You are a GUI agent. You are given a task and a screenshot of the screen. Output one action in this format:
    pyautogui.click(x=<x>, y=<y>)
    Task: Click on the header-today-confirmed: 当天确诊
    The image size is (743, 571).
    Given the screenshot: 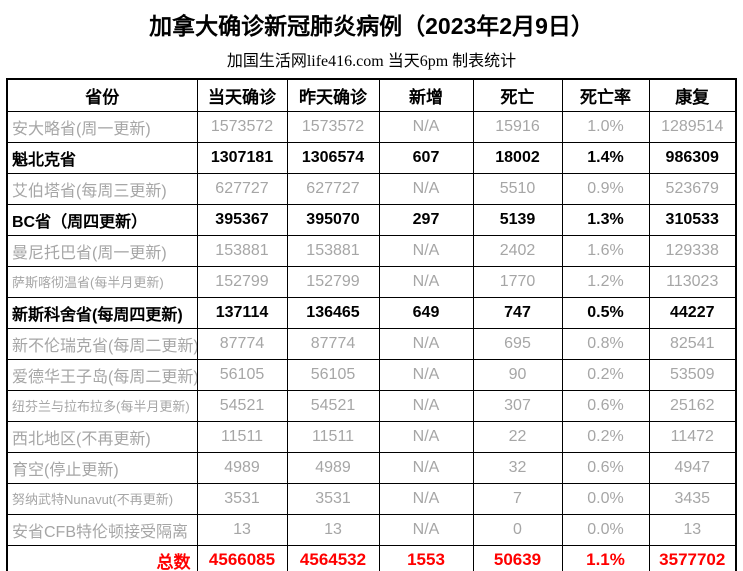 What is the action you would take?
    pyautogui.click(x=242, y=95)
    